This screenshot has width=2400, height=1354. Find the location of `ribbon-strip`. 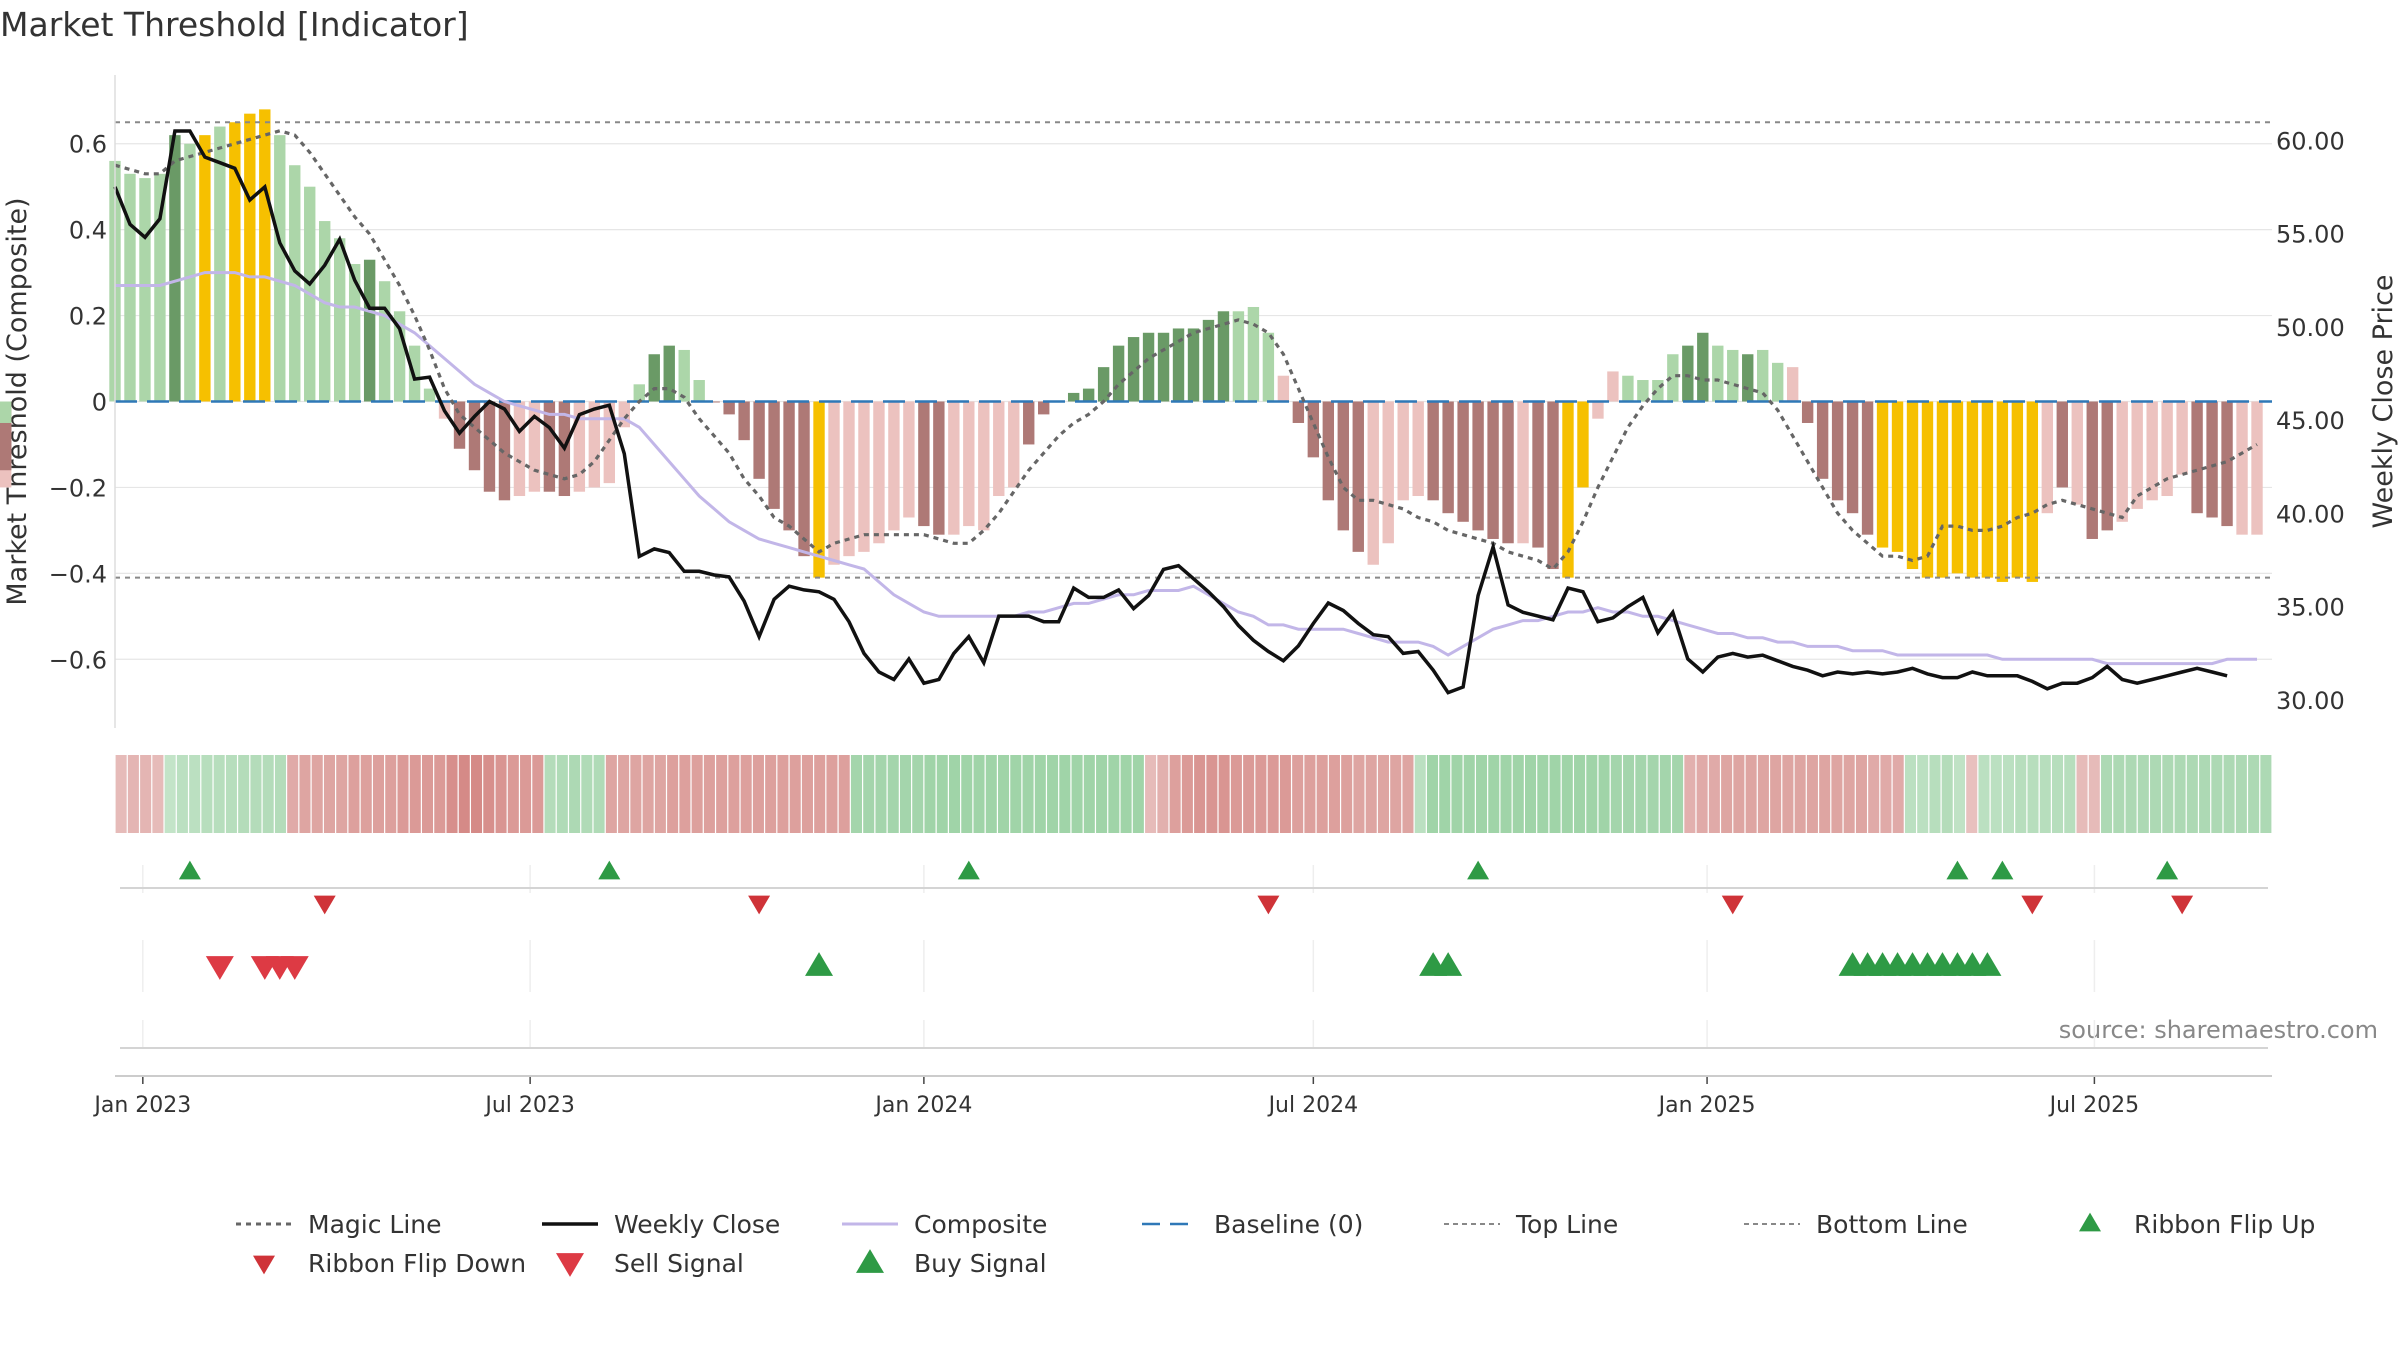

ribbon-strip is located at coordinates (1193, 794).